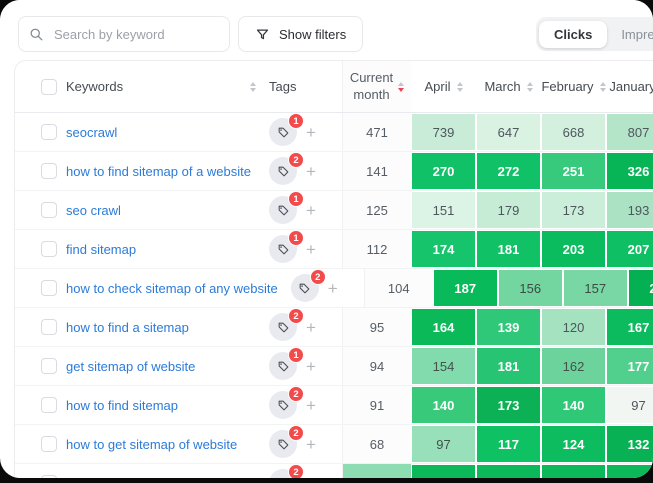  What do you see at coordinates (93, 210) in the screenshot?
I see `keyword-link: seo crawl` at bounding box center [93, 210].